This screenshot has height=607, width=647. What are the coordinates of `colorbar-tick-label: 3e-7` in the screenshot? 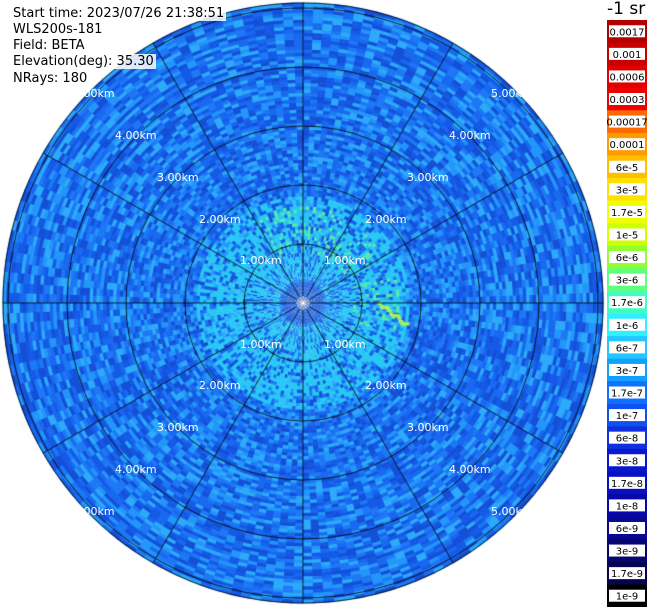 It's located at (627, 371).